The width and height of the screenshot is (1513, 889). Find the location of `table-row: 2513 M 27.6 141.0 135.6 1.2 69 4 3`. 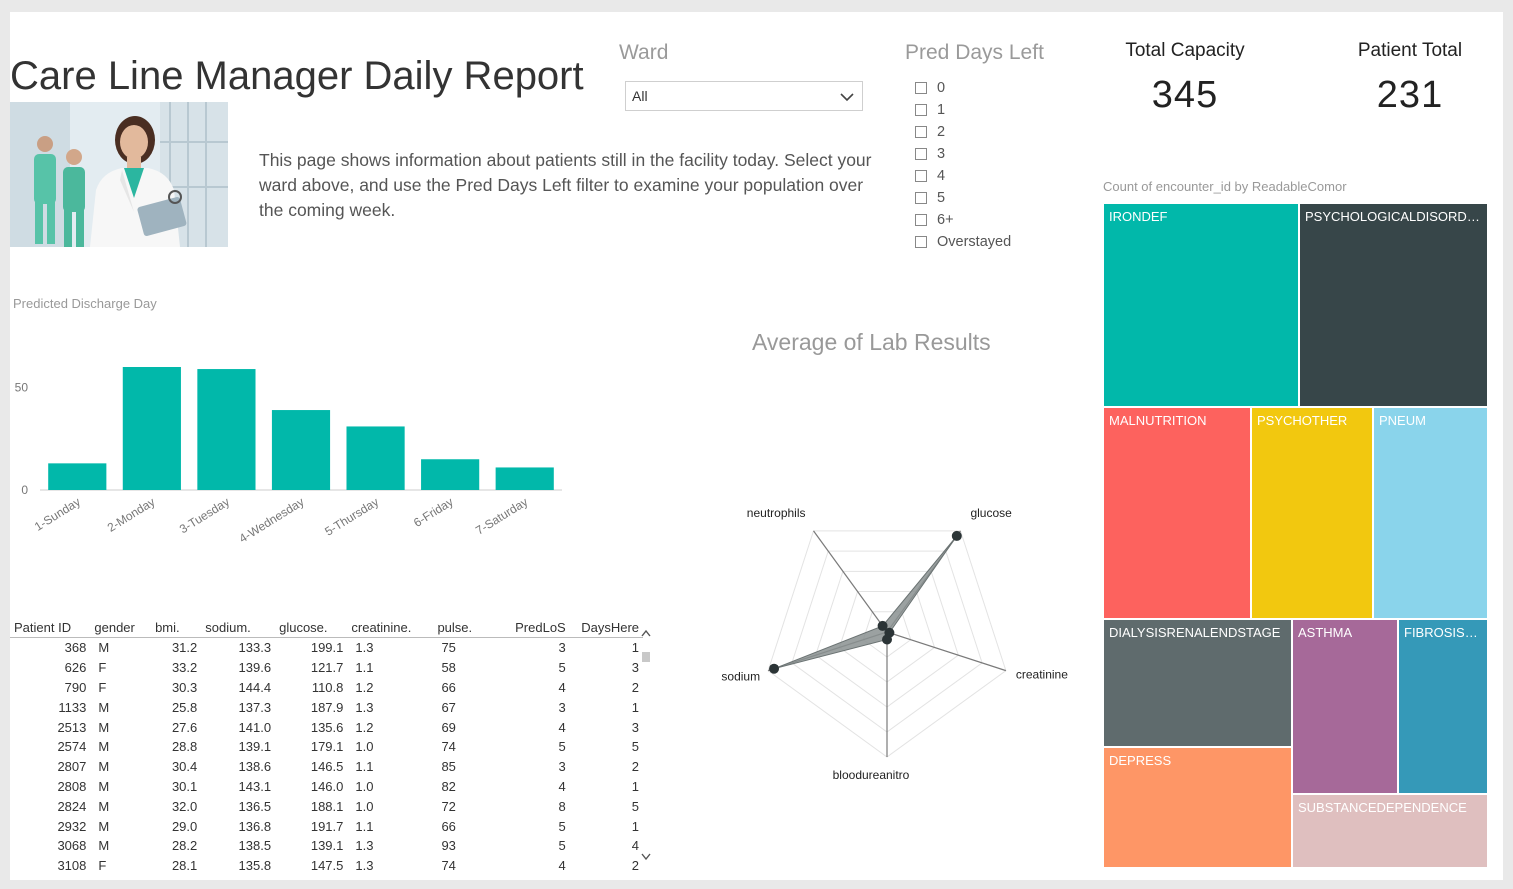

table-row: 2513 M 27.6 141.0 135.6 1.2 69 4 3 is located at coordinates (326, 727).